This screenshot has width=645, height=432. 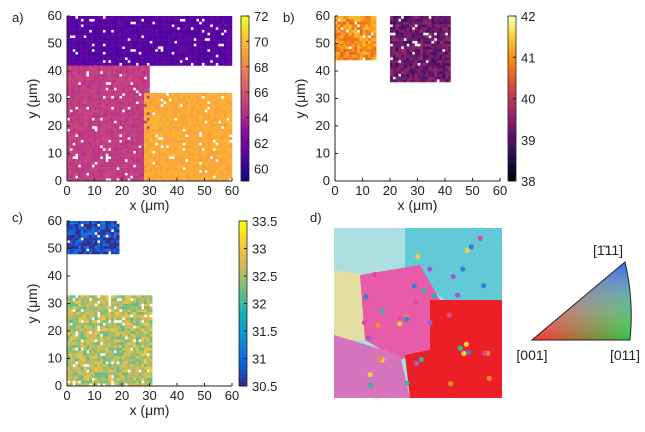 I want to click on colorbar-tick-label-a: 66, so click(x=261, y=92).